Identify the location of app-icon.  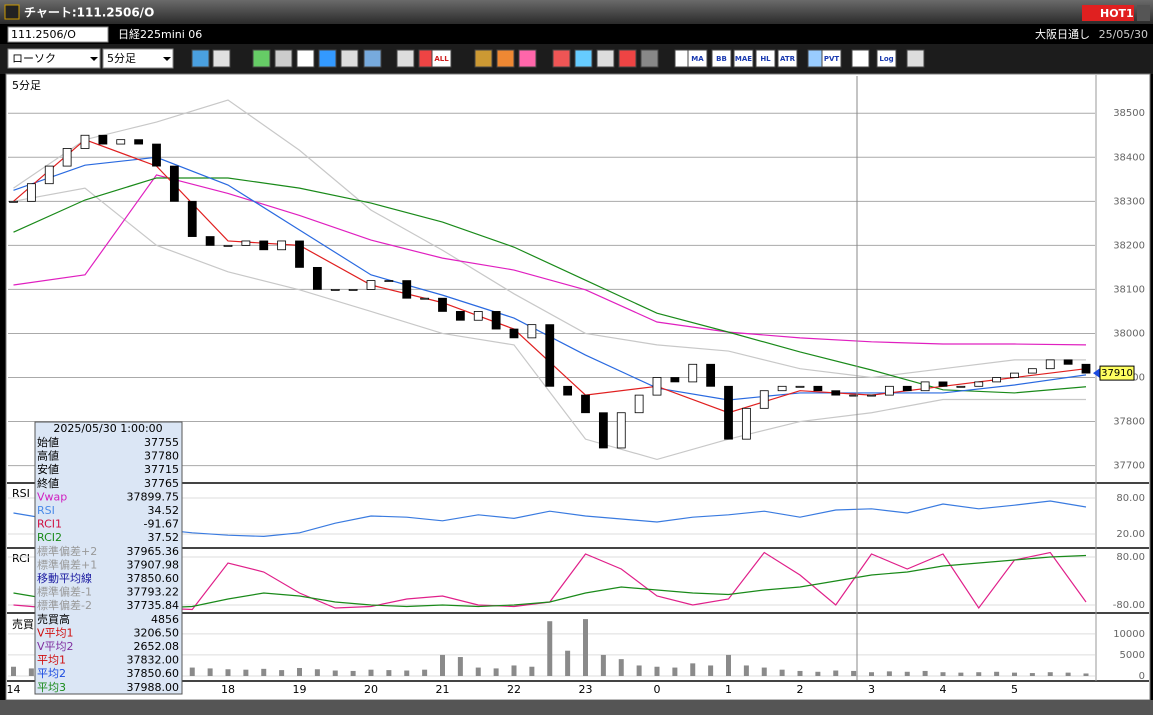
(12, 12).